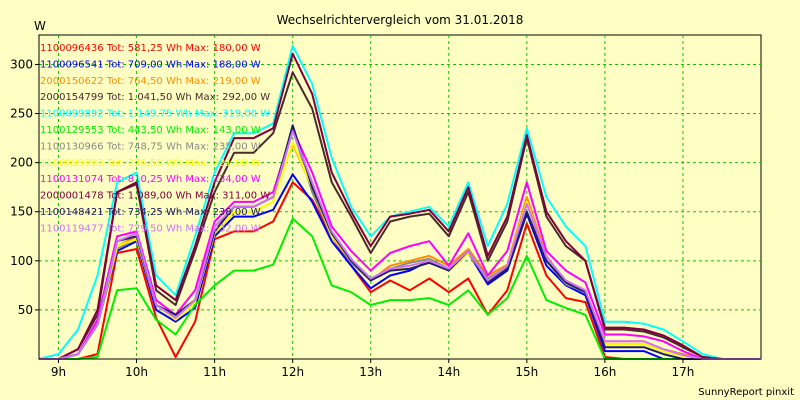  What do you see at coordinates (746, 392) in the screenshot?
I see `footer-credit: SunnyReport pinxit` at bounding box center [746, 392].